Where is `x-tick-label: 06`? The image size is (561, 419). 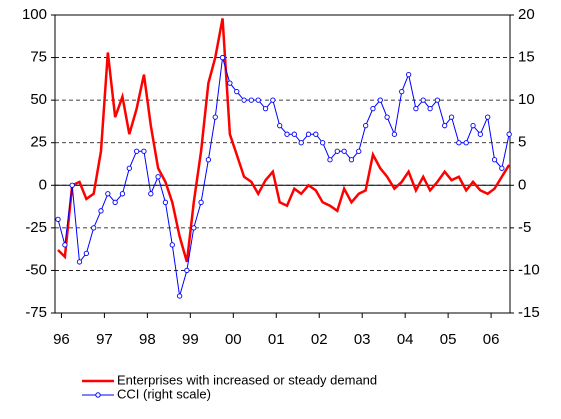
x-tick-label: 06 is located at coordinates (491, 339).